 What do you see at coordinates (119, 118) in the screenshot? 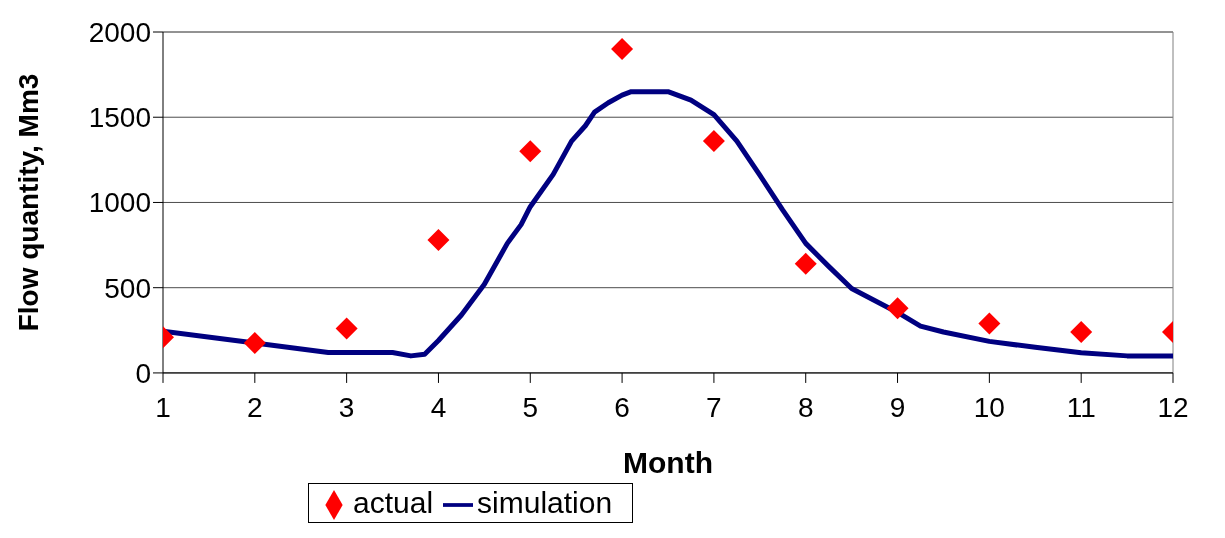
I see `y-tick-label: 1500` at bounding box center [119, 118].